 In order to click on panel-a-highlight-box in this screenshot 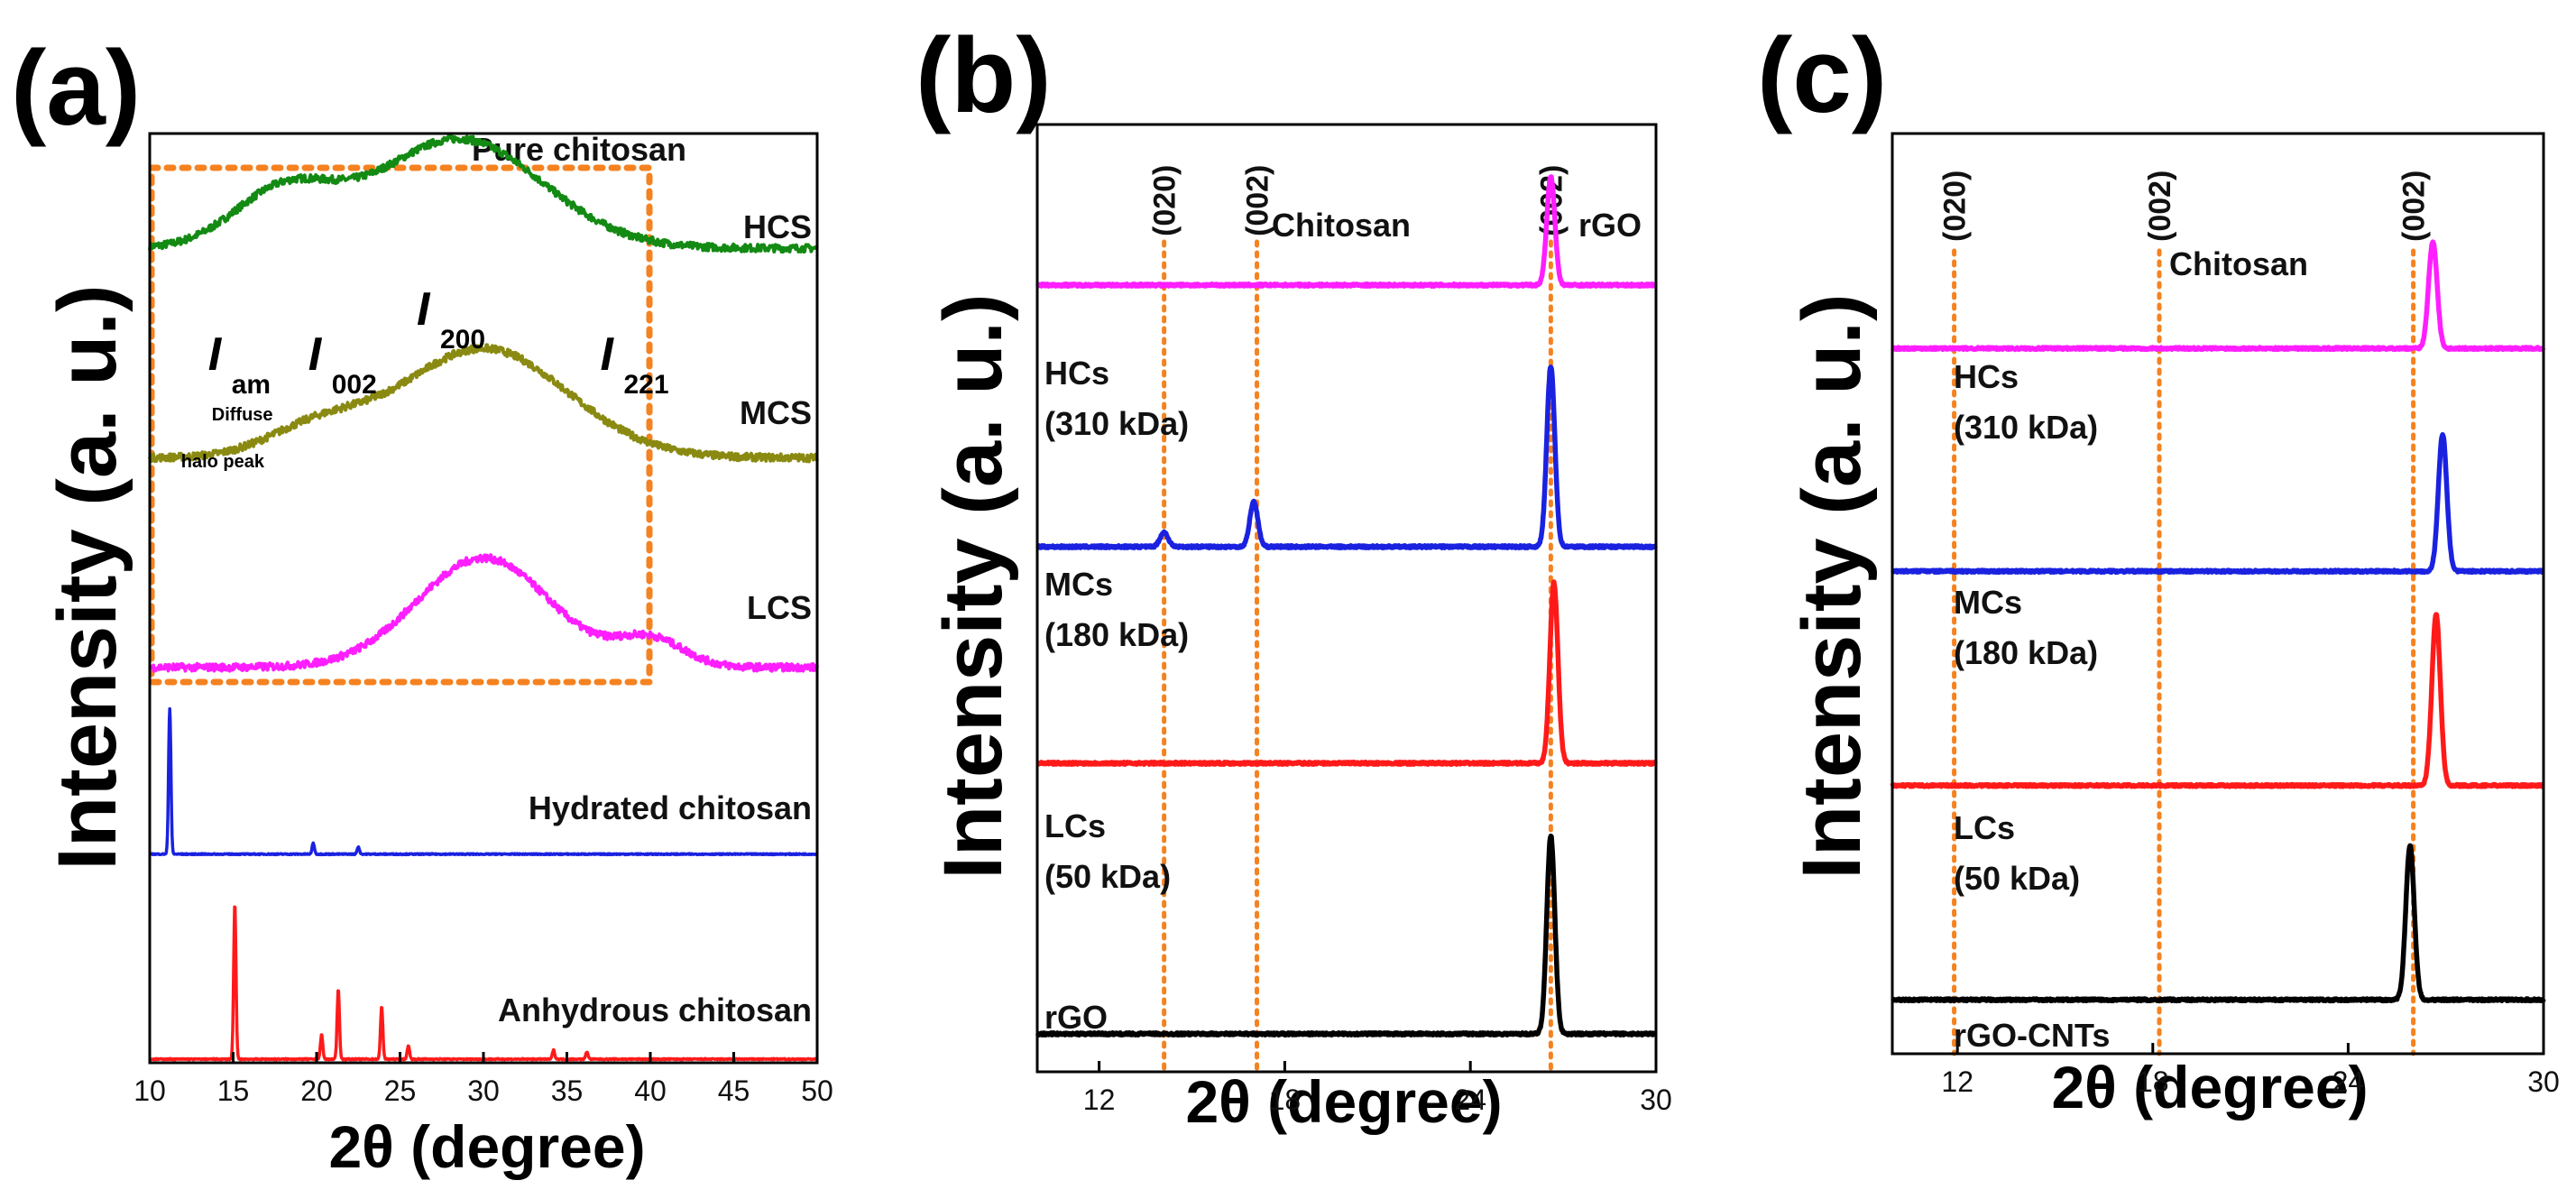, I will do `click(400, 425)`.